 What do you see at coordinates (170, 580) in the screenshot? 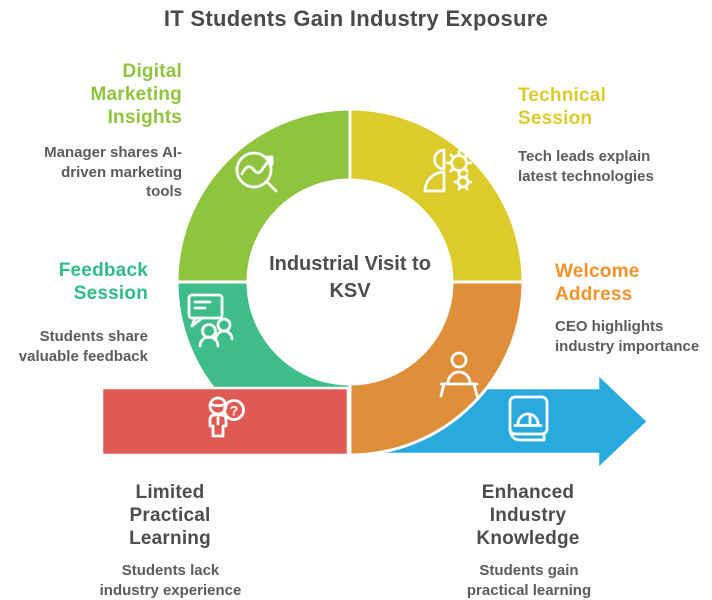
I see `limited-practical-learning-desc: Students lack industry experience` at bounding box center [170, 580].